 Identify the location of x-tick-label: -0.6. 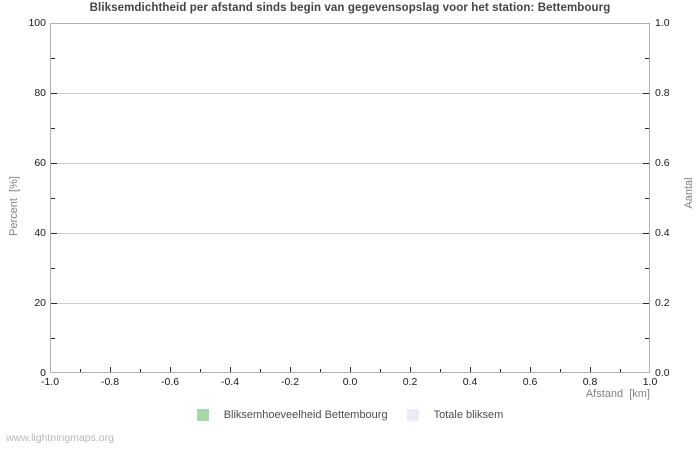
(170, 382).